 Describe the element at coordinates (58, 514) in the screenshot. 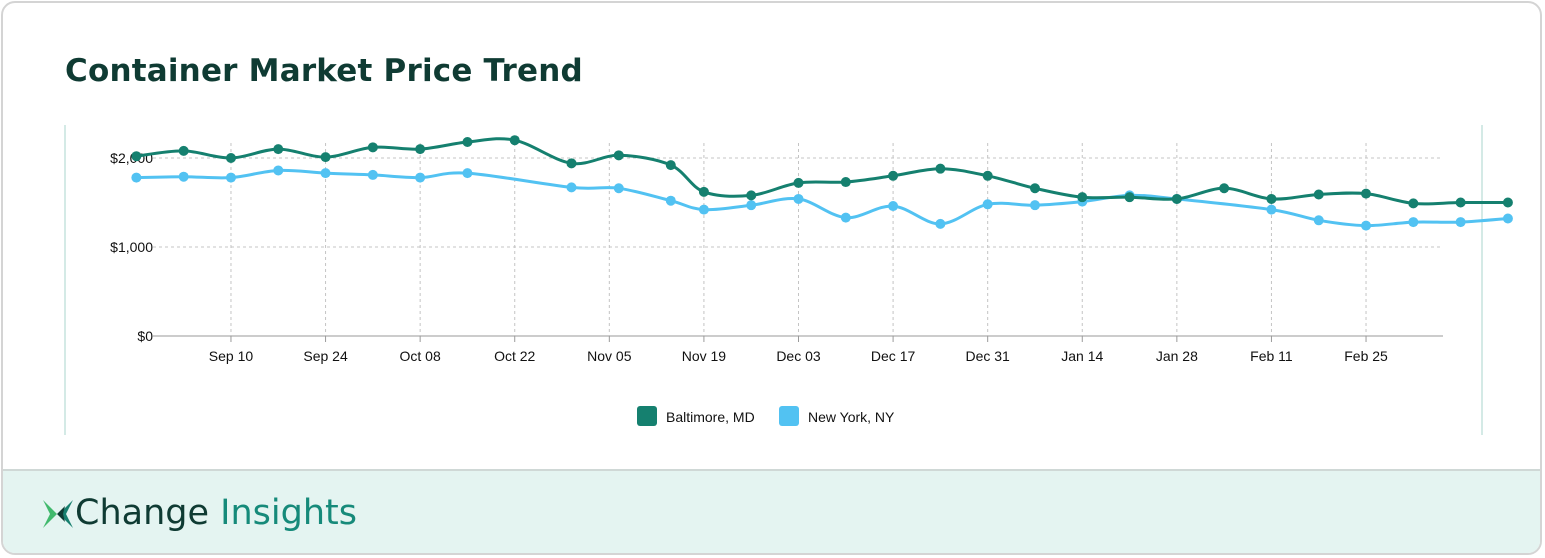

I see `change-logo-icon` at that location.